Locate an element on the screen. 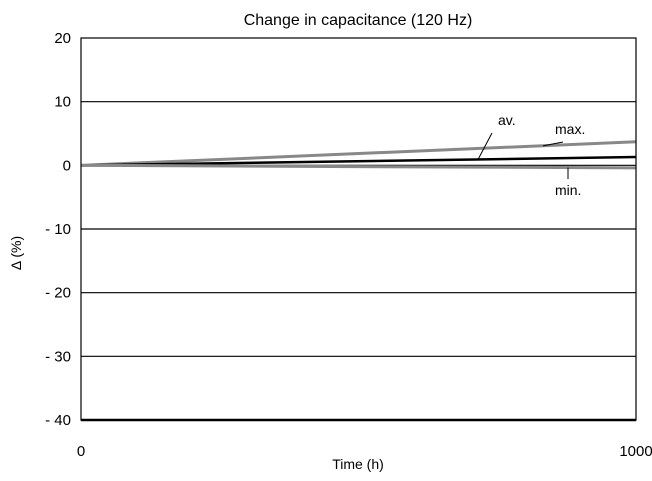  x-tick-label: 0 is located at coordinates (81, 451).